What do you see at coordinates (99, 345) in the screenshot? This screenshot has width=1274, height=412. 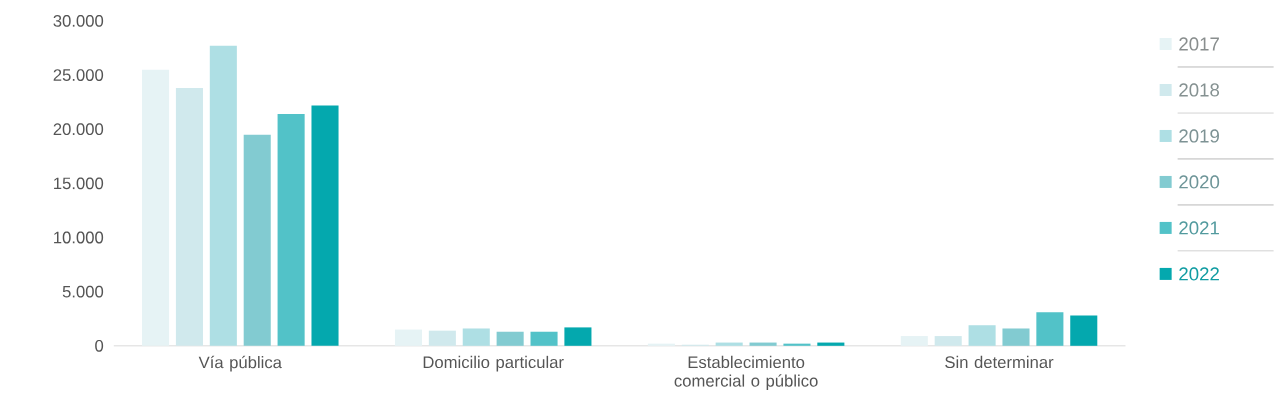 I see `y-tick-label: 0` at bounding box center [99, 345].